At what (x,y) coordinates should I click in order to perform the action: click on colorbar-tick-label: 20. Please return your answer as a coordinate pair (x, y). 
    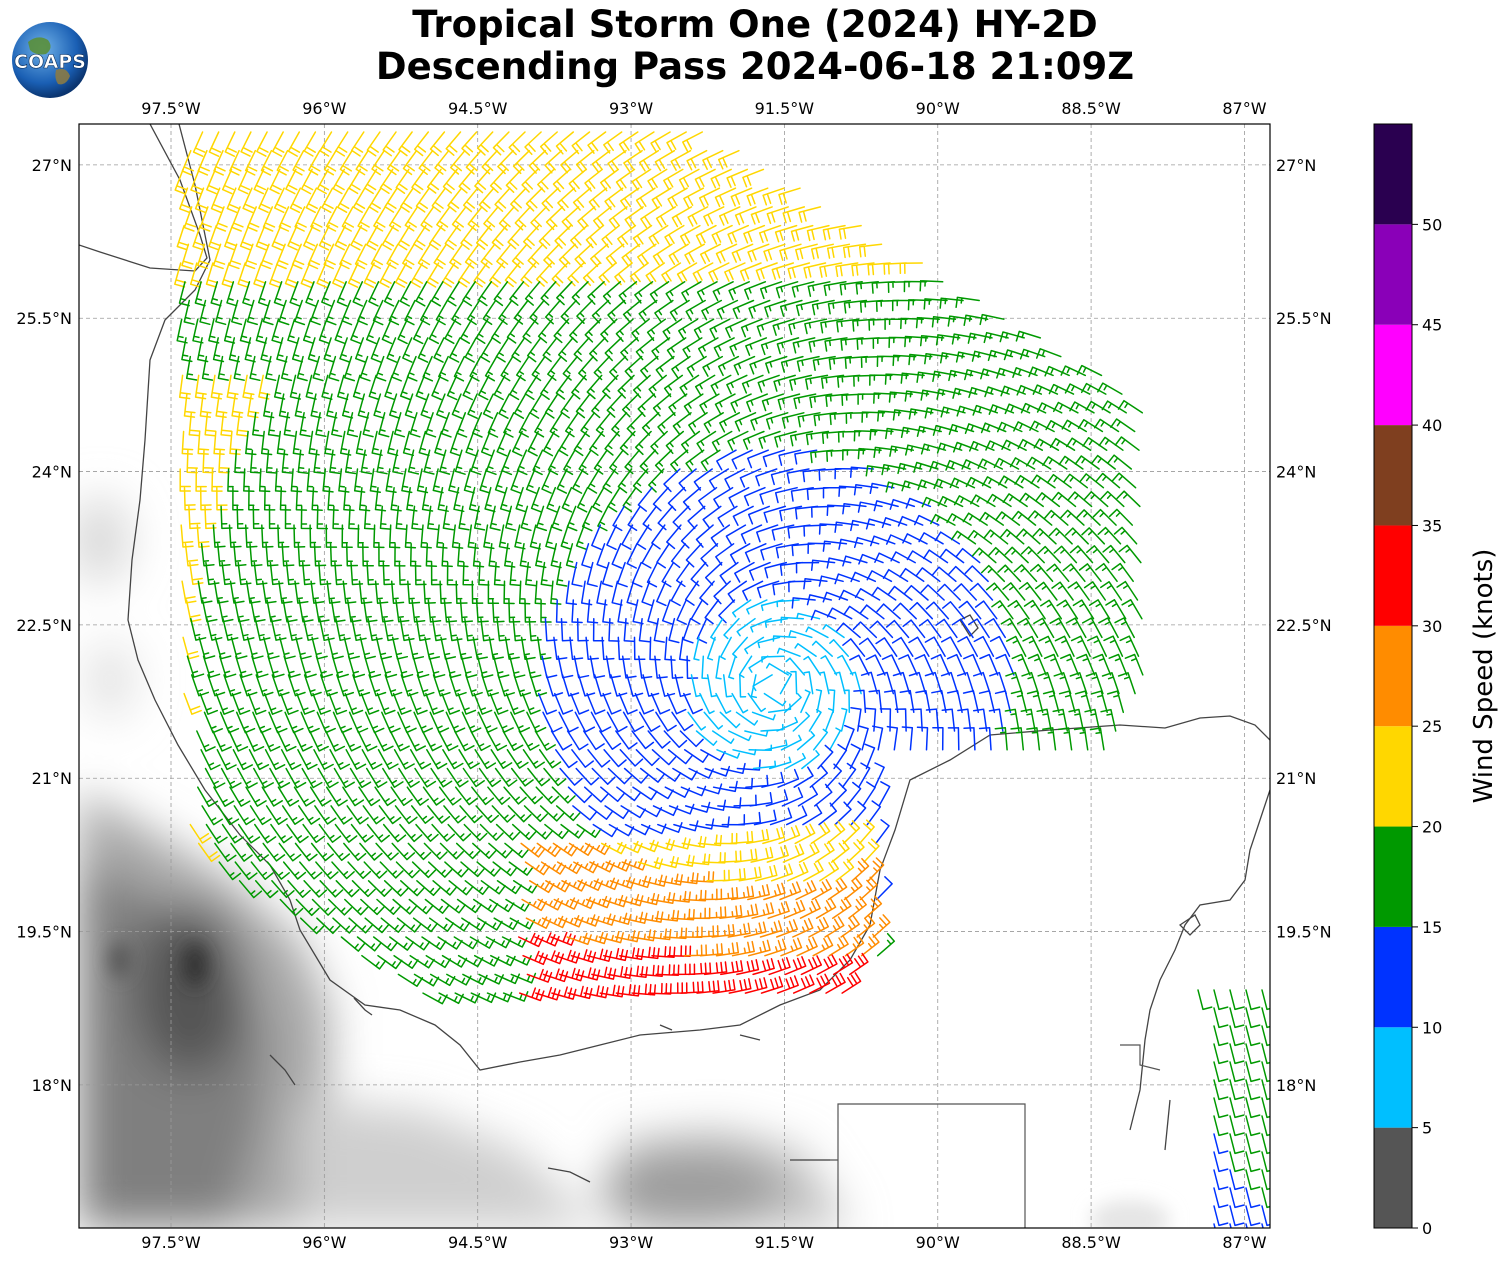
    Looking at the image, I should click on (1432, 827).